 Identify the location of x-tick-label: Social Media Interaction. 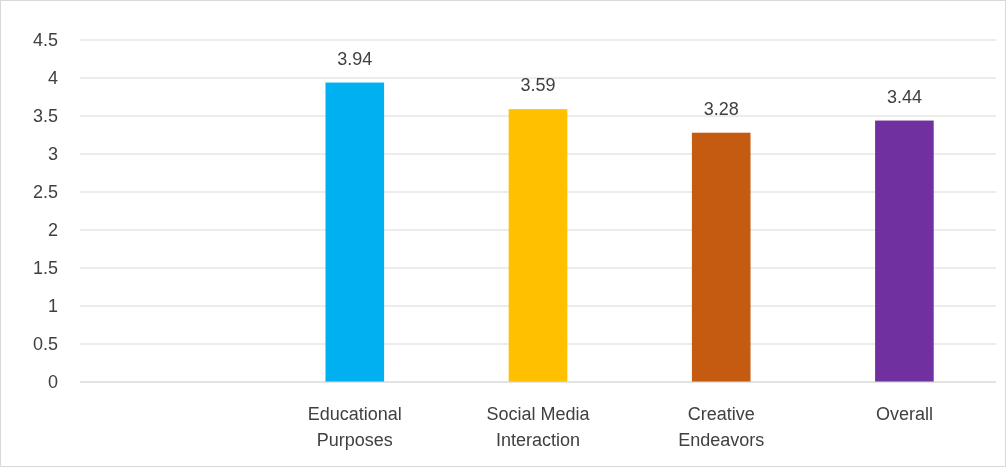
(538, 427).